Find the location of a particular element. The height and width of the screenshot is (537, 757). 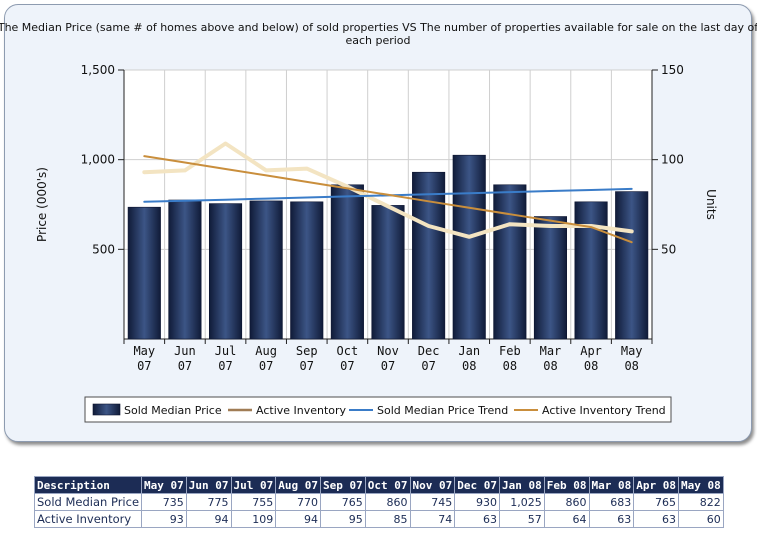

table-header-period: Aug 07 is located at coordinates (298, 485).